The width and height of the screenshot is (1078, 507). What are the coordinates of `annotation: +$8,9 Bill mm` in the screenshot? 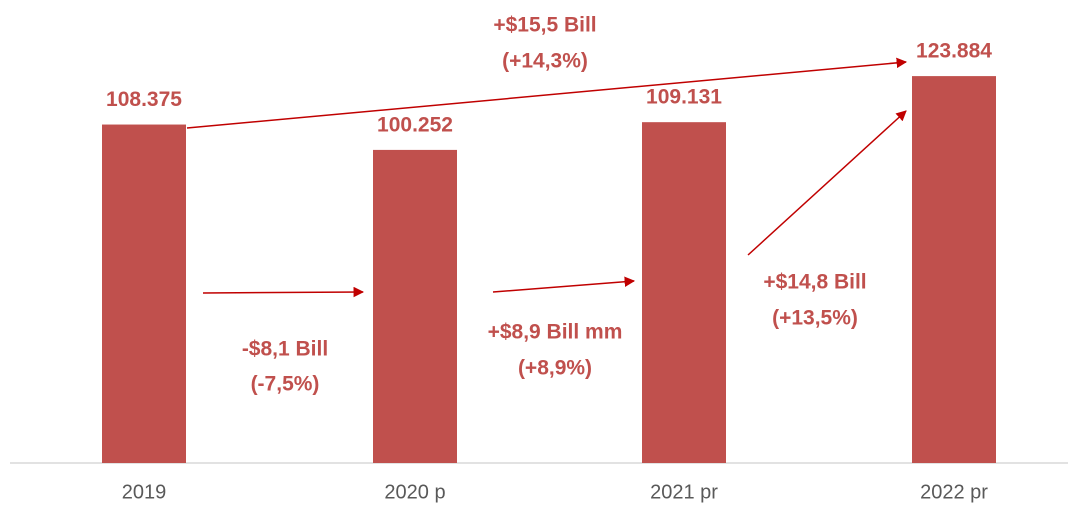 It's located at (555, 332).